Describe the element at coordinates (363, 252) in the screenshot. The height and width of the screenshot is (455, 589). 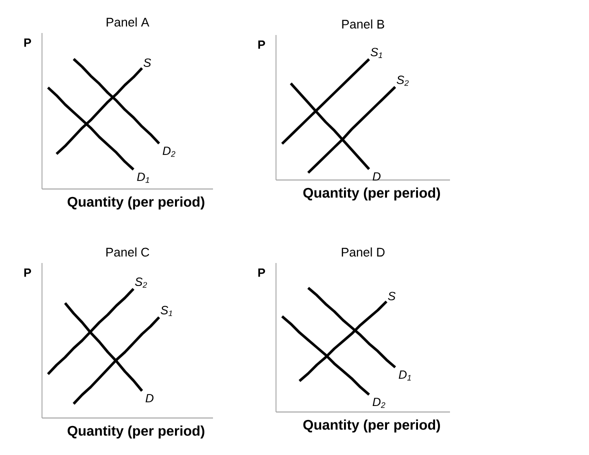
I see `chart-title: Panel D` at that location.